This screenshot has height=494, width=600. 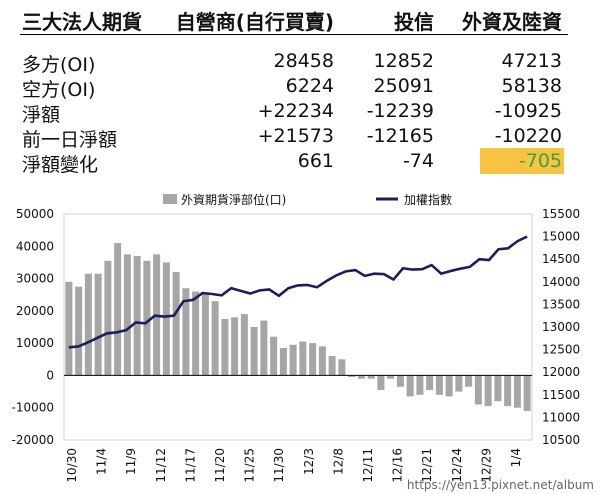 What do you see at coordinates (35, 279) in the screenshot?
I see `left-axis-tick-label: 30000` at bounding box center [35, 279].